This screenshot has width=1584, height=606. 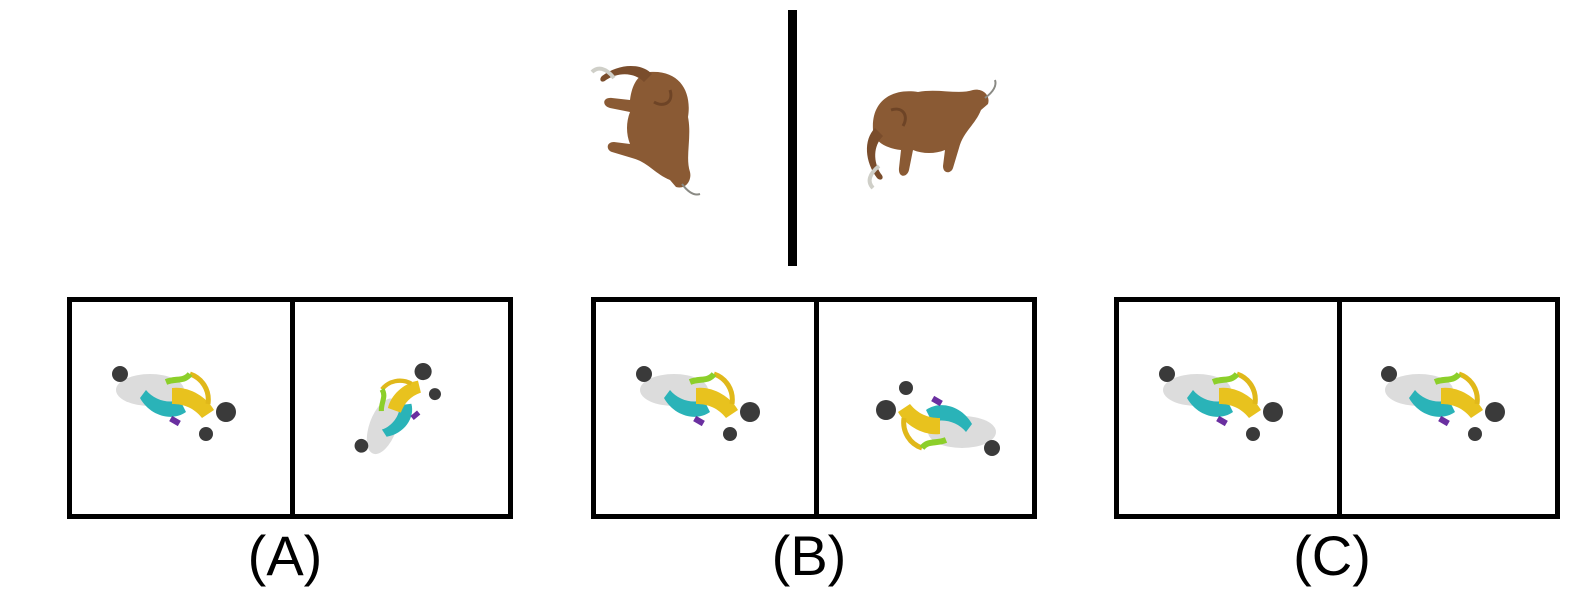 I want to click on option-b-panel, so click(x=814, y=408).